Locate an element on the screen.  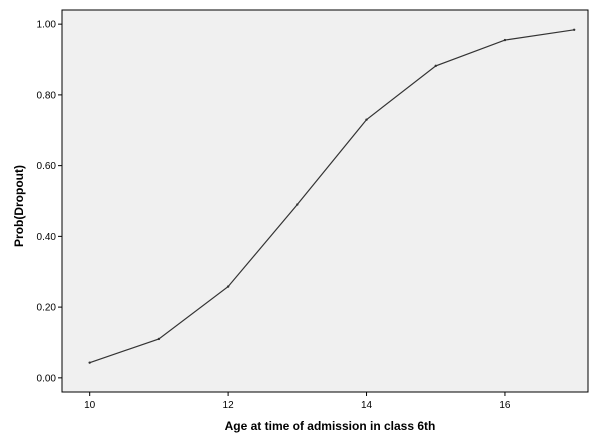
y-tick-label: 0.40 is located at coordinates (47, 237).